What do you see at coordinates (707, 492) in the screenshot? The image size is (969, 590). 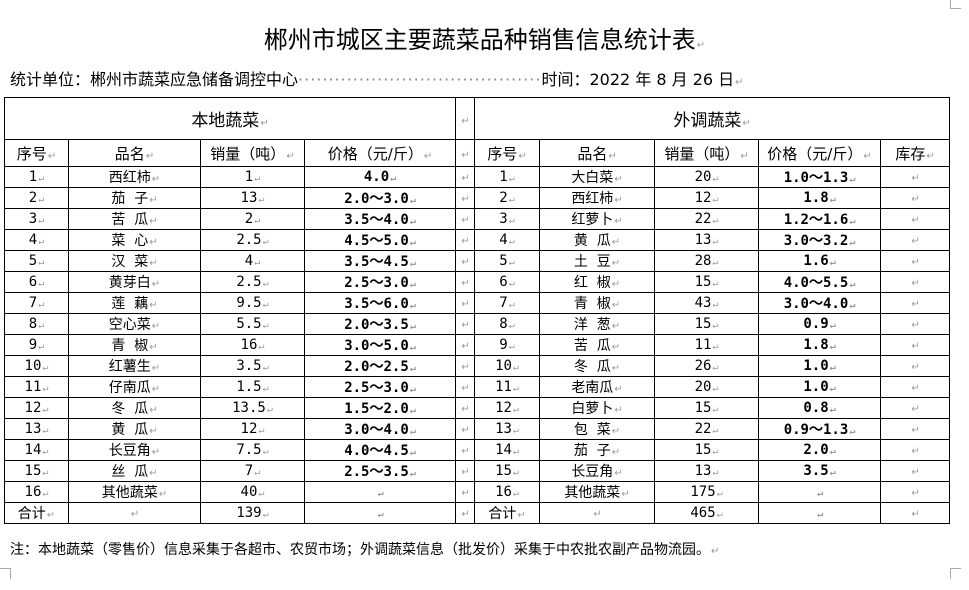 I see `table-cell: 175` at bounding box center [707, 492].